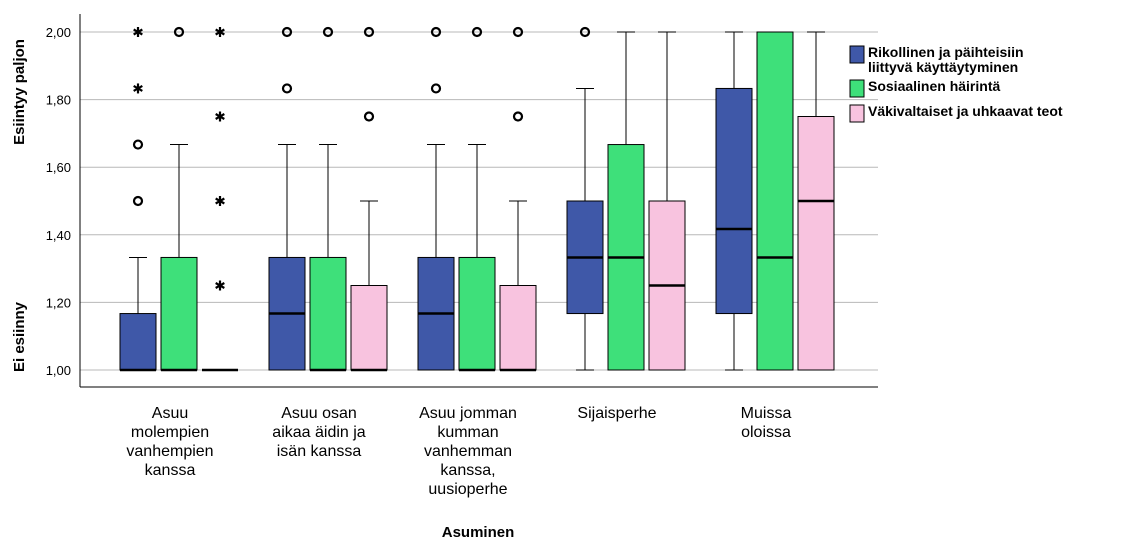  Describe the element at coordinates (965, 111) in the screenshot. I see `legend-label: Väkivaltaiset ja uhkaavat teot` at that location.